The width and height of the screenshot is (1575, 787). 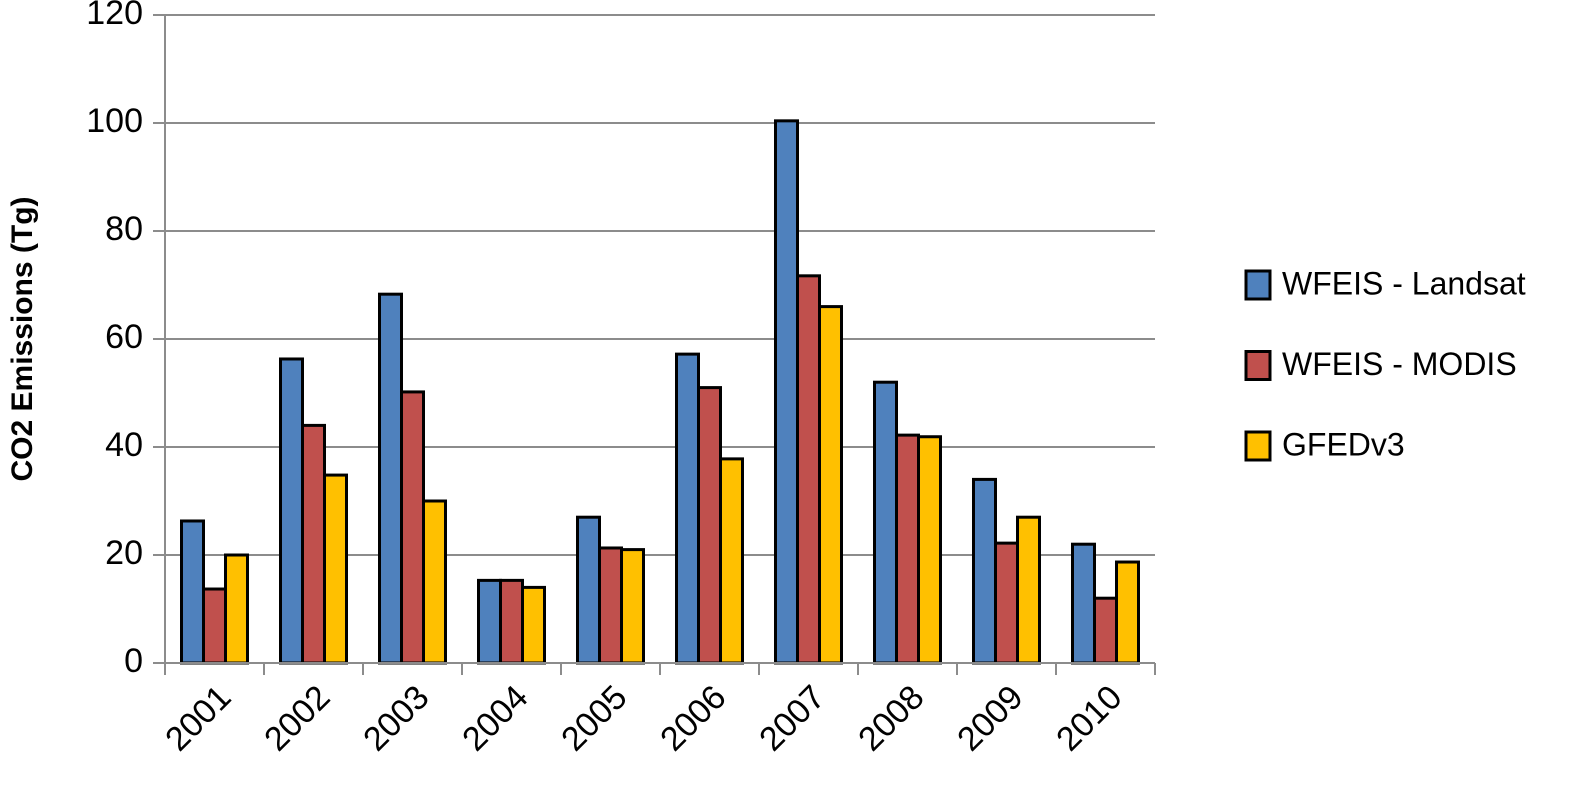 I want to click on x-tick-label: 2002, so click(x=297, y=718).